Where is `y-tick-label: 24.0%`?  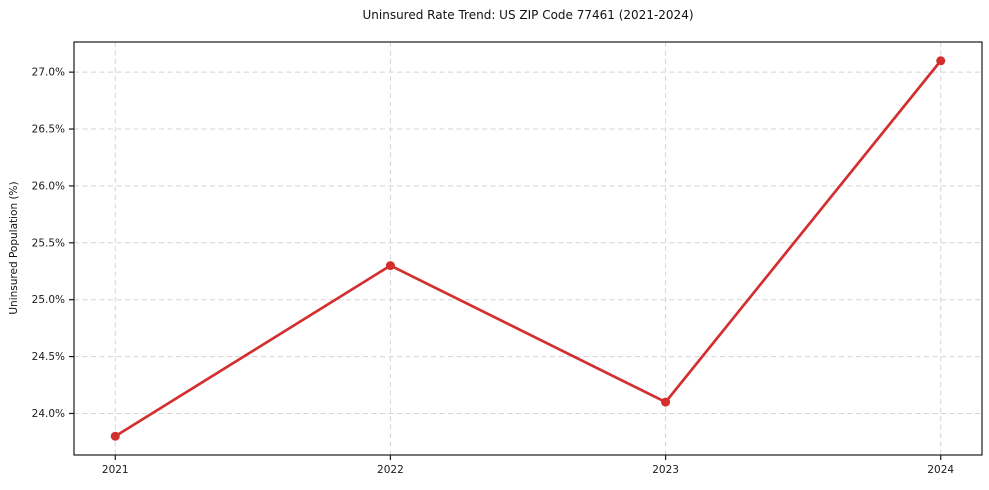
y-tick-label: 24.0% is located at coordinates (48, 414).